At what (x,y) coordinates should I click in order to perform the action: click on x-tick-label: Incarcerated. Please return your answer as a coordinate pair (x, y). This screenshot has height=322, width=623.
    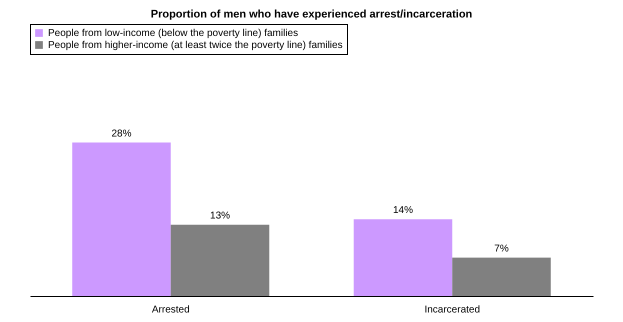
    Looking at the image, I should click on (452, 310).